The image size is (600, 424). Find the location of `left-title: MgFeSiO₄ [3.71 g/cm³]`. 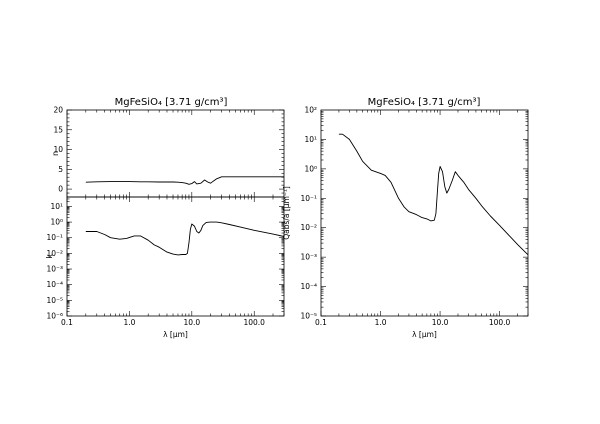

left-title: MgFeSiO₄ [3.71 g/cm³] is located at coordinates (171, 102).